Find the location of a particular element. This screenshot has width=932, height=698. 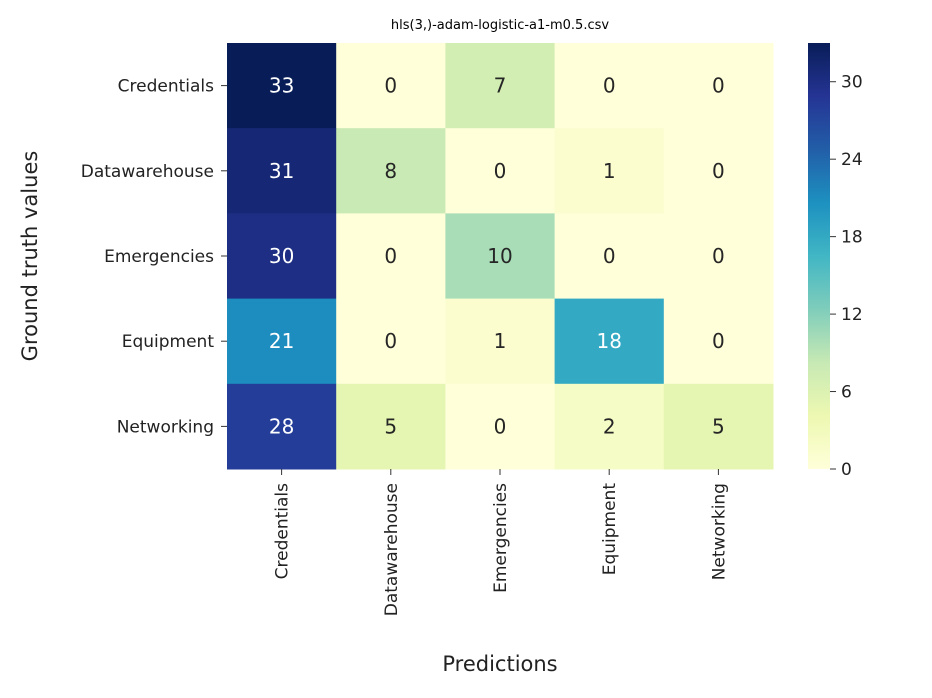

chart-title: hls(3,)-adam-logistic-a1-m0.5.csv is located at coordinates (500, 25).